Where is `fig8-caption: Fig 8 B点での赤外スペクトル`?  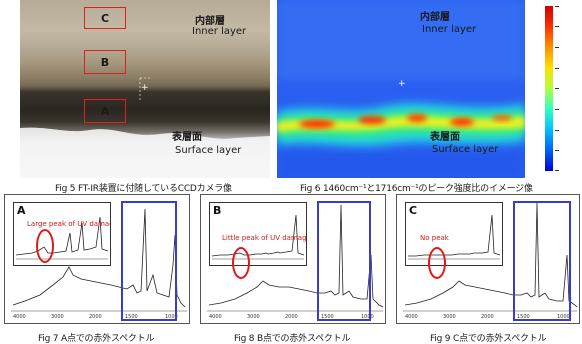
fig8-caption: Fig 8 B点での赤外スペクトル is located at coordinates (292, 339).